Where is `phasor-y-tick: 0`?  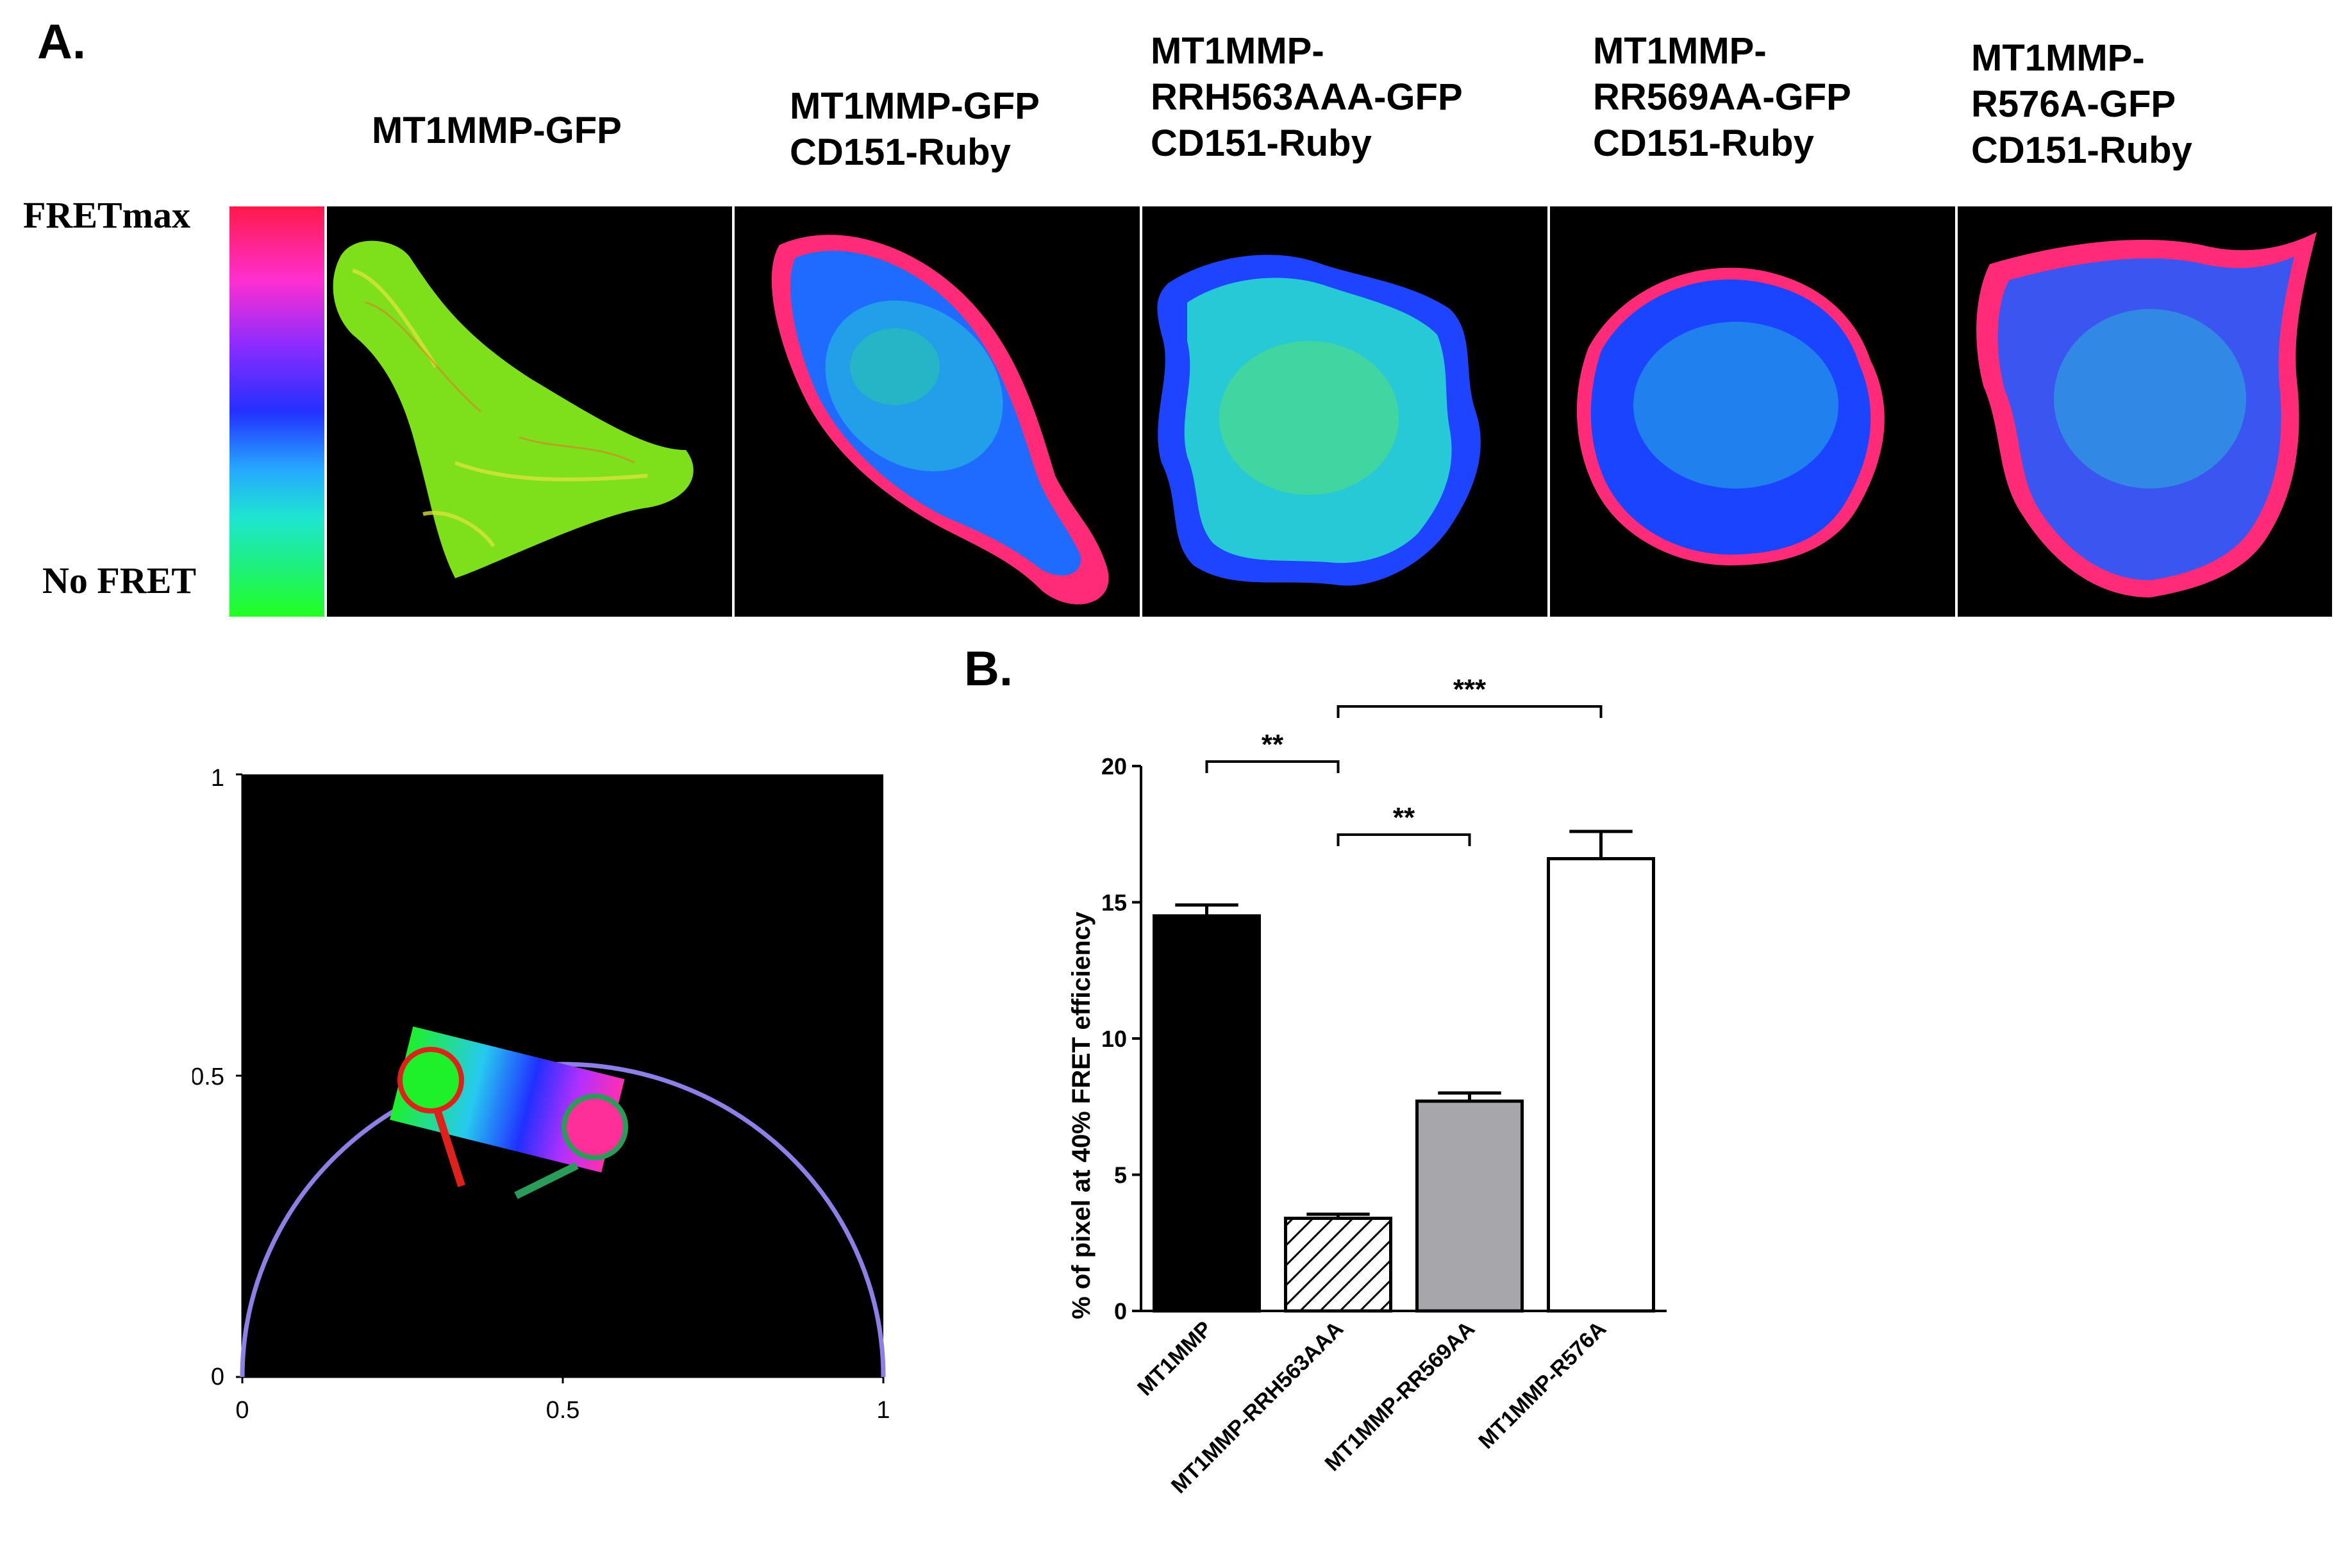
phasor-y-tick: 0 is located at coordinates (218, 1377).